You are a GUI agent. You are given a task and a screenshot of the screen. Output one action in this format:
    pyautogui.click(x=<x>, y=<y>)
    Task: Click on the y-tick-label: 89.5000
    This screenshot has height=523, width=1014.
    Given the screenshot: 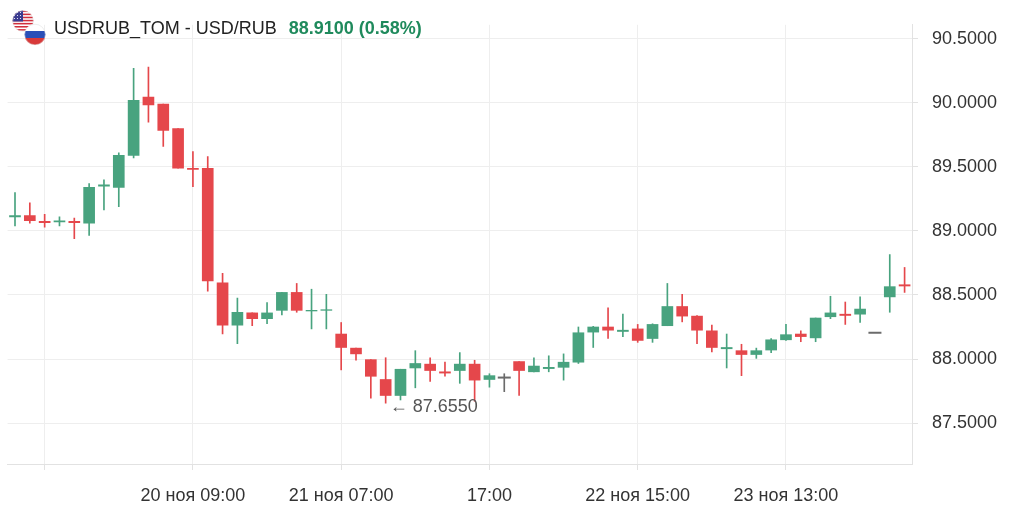 What is the action you would take?
    pyautogui.click(x=965, y=165)
    